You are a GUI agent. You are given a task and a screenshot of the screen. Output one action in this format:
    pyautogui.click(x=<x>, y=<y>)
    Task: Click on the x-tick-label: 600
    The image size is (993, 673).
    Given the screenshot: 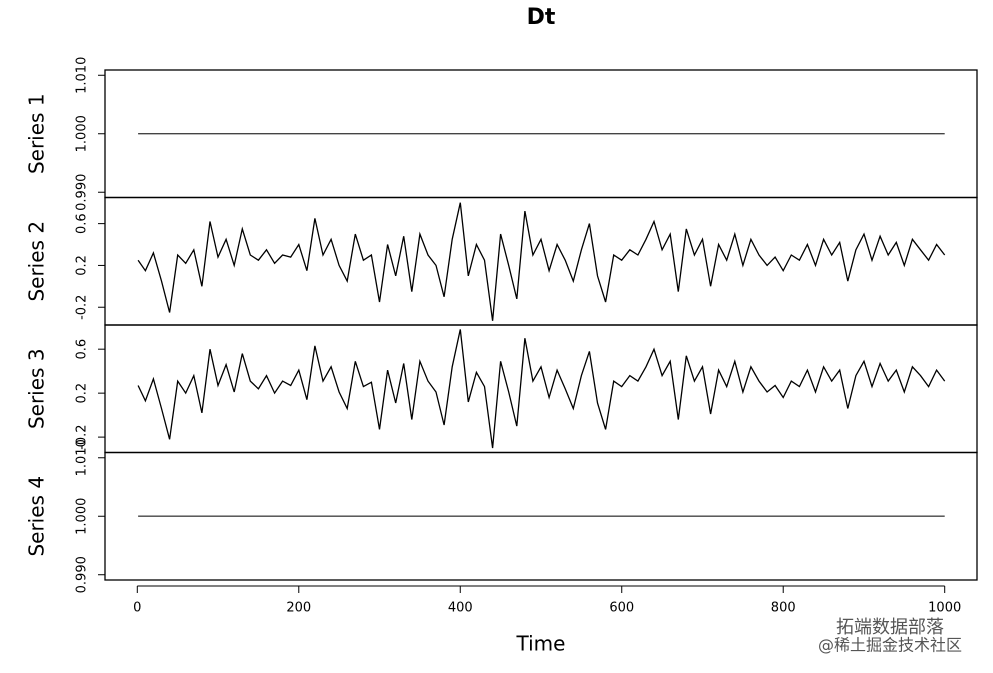 What is the action you would take?
    pyautogui.click(x=621, y=608)
    